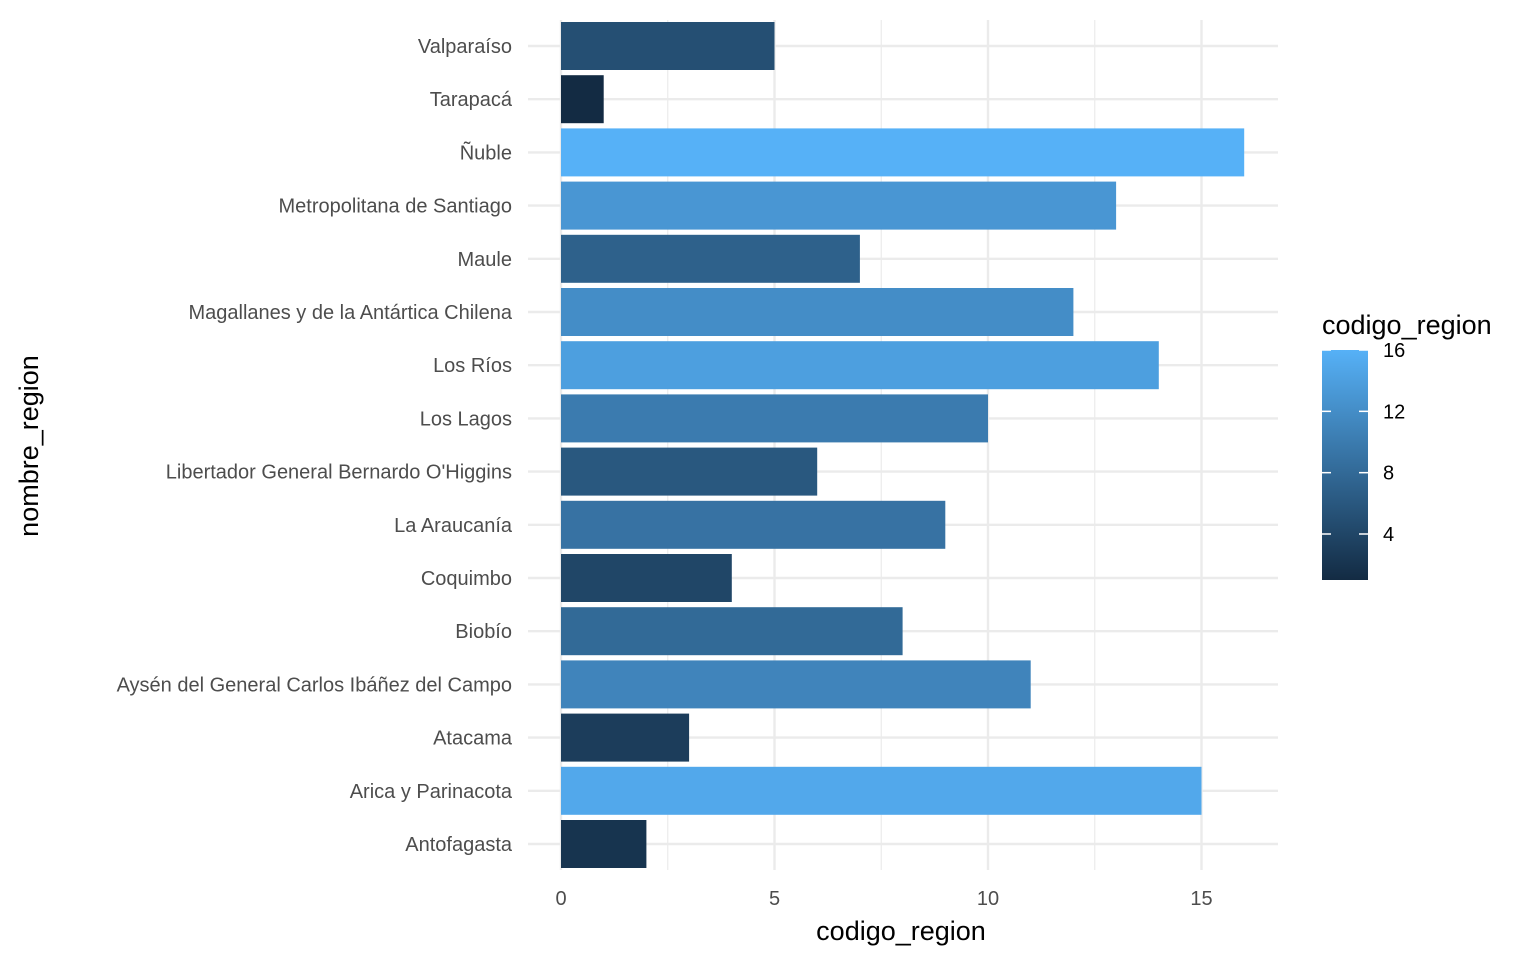 This screenshot has height=960, width=1536. Describe the element at coordinates (560, 899) in the screenshot. I see `x-tick-label: 0` at that location.